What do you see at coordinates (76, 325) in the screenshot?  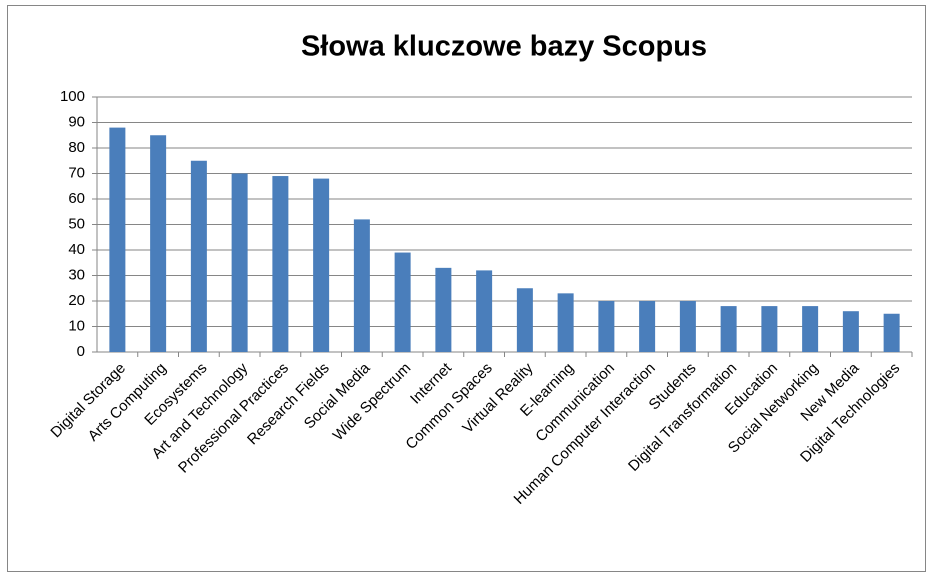 I see `y-tick-label: 10` at bounding box center [76, 325].